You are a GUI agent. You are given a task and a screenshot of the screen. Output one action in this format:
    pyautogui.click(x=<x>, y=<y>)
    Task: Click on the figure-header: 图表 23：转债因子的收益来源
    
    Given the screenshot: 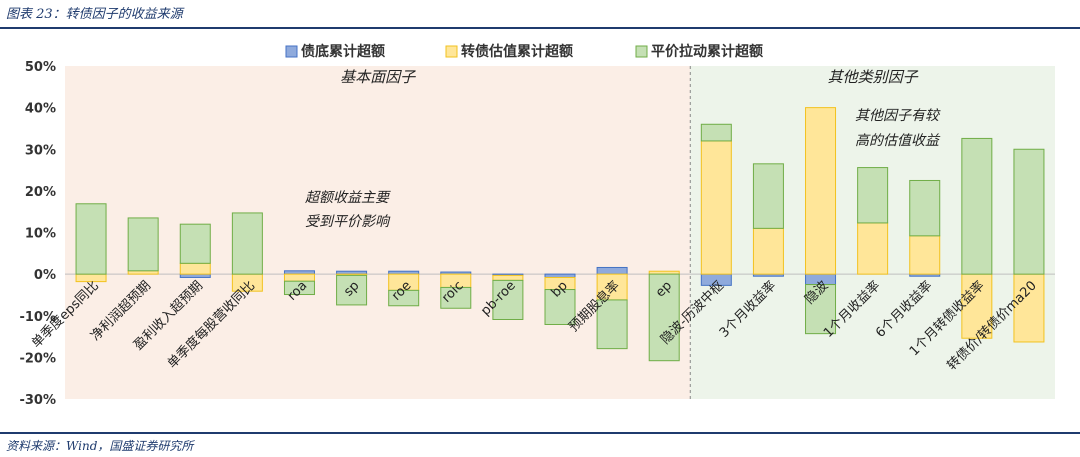 What is the action you would take?
    pyautogui.click(x=540, y=14)
    